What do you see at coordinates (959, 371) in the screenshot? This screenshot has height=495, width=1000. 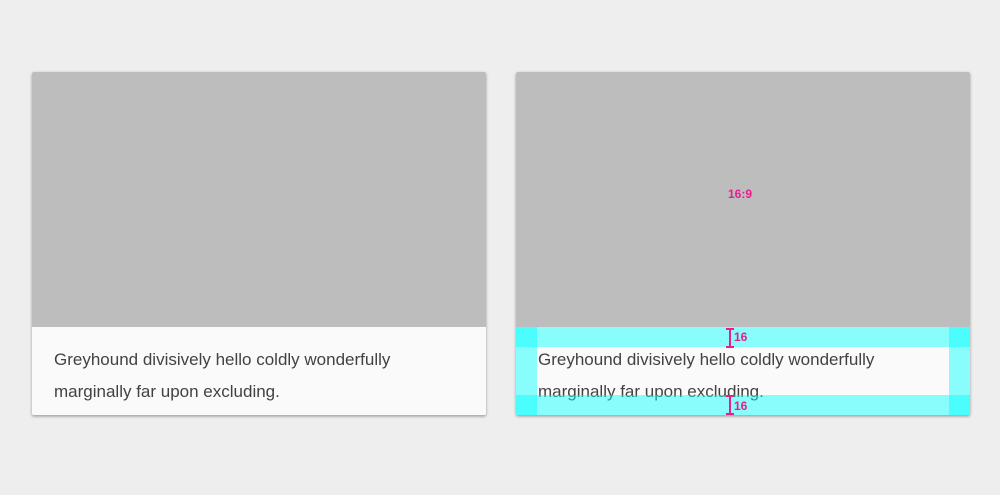 I see `right-padding-keyline` at bounding box center [959, 371].